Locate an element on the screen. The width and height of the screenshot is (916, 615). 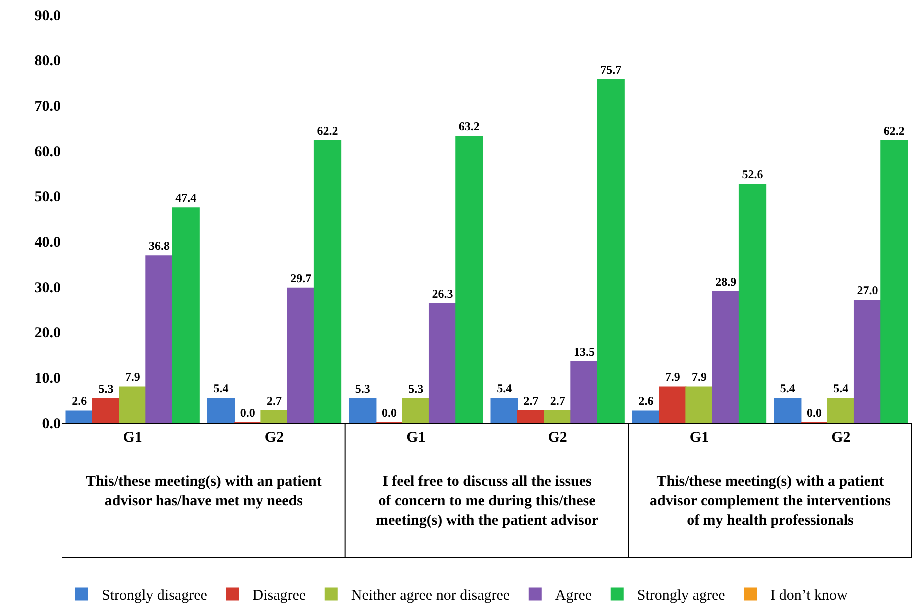
data-label: 28.9 is located at coordinates (726, 281).